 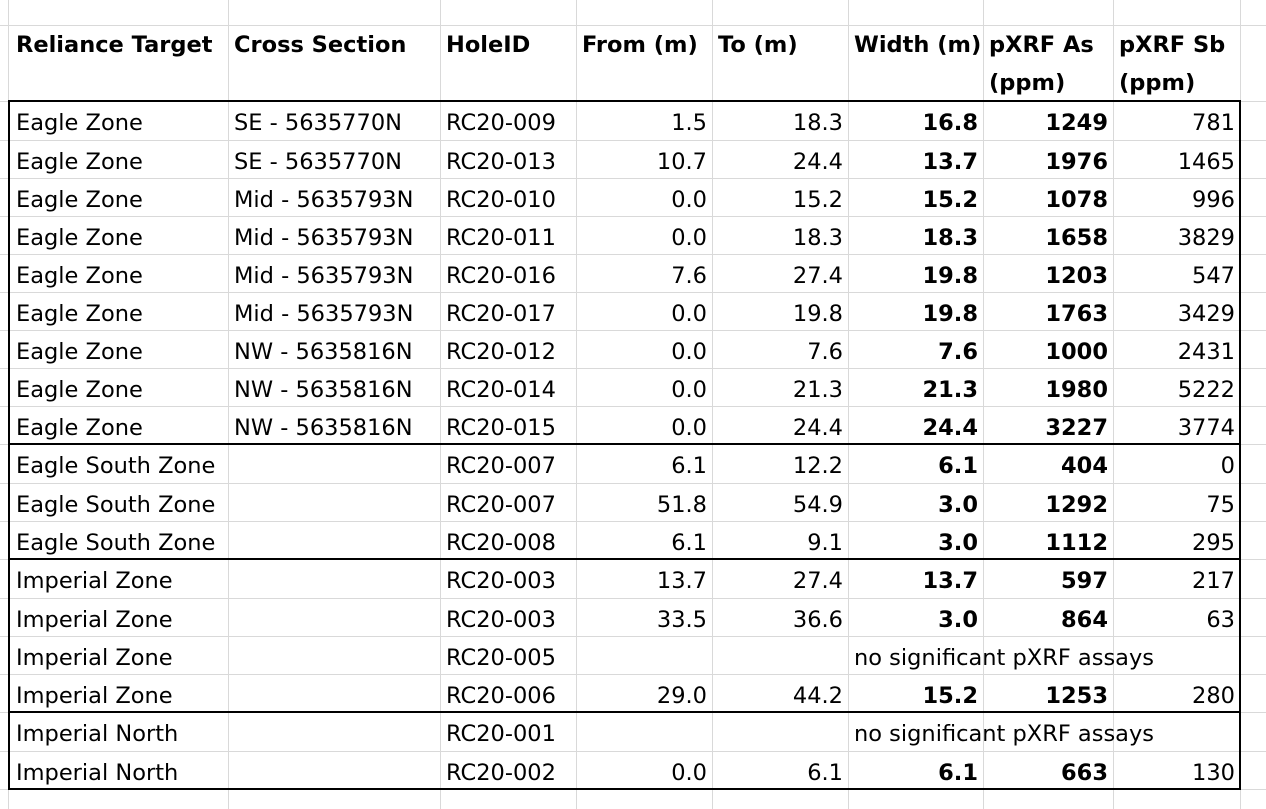 I want to click on cell-holeid: RC20-010, so click(x=501, y=200).